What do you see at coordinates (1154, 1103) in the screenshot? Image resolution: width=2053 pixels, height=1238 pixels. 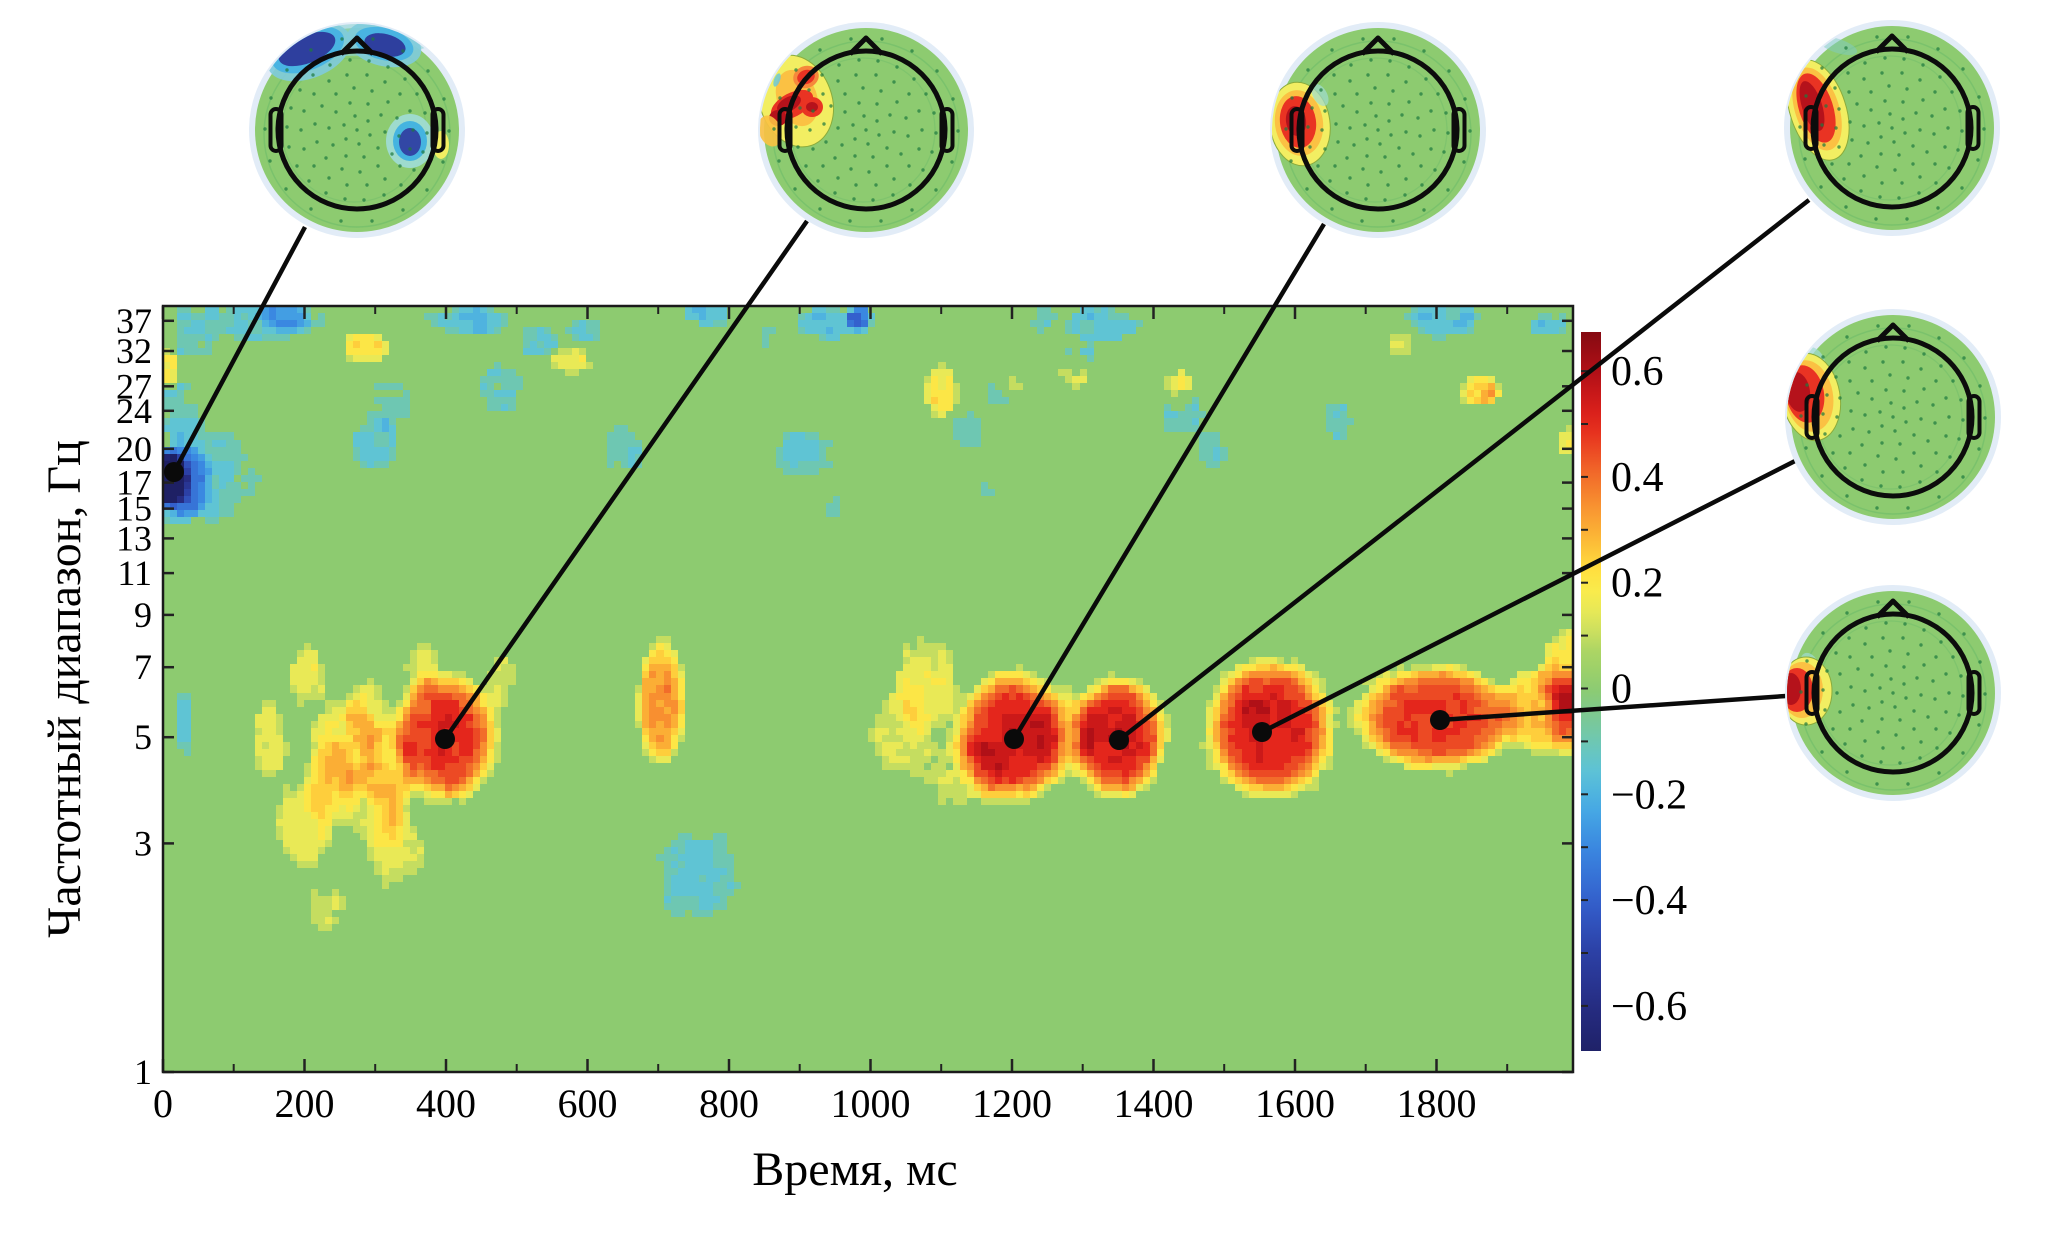 I see `svg-text: 1400` at bounding box center [1154, 1103].